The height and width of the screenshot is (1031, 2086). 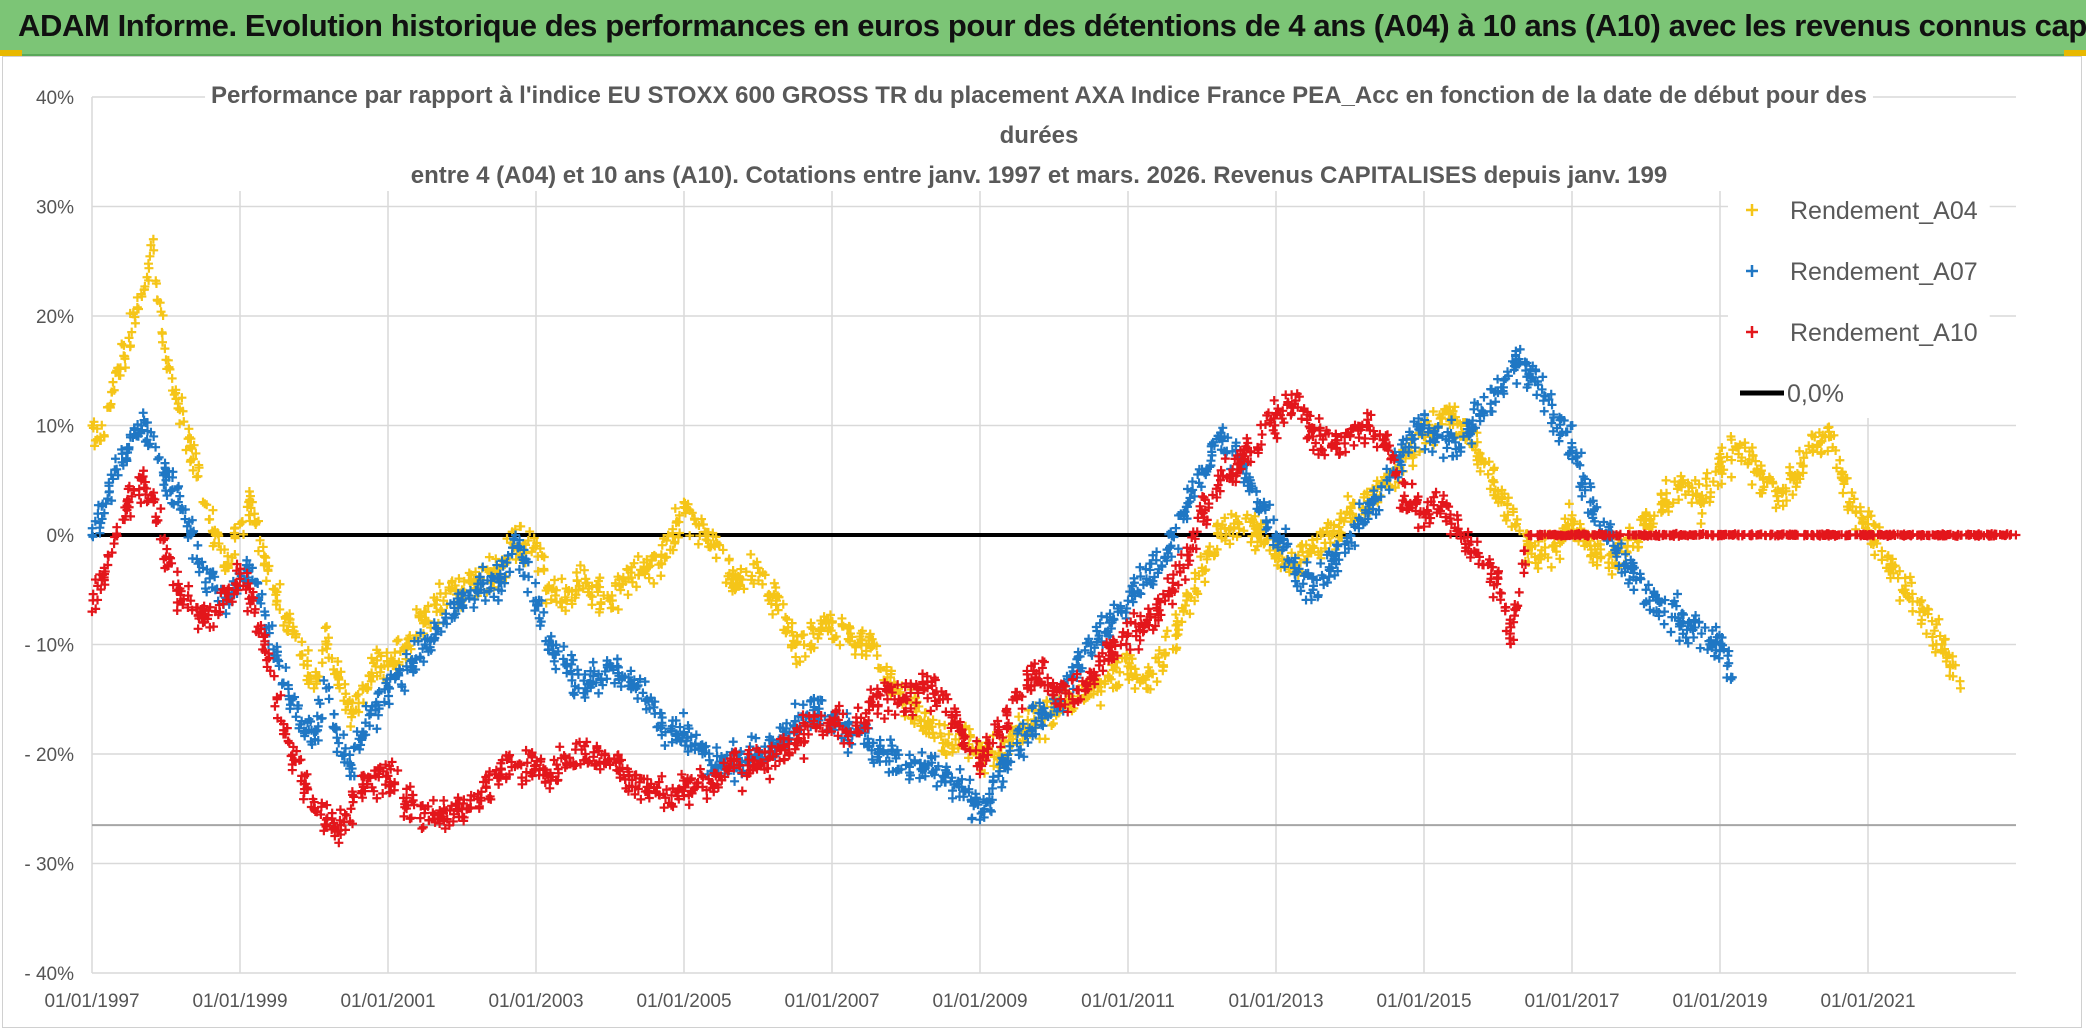 I want to click on legend-label: Rendement_A07, so click(x=1884, y=272).